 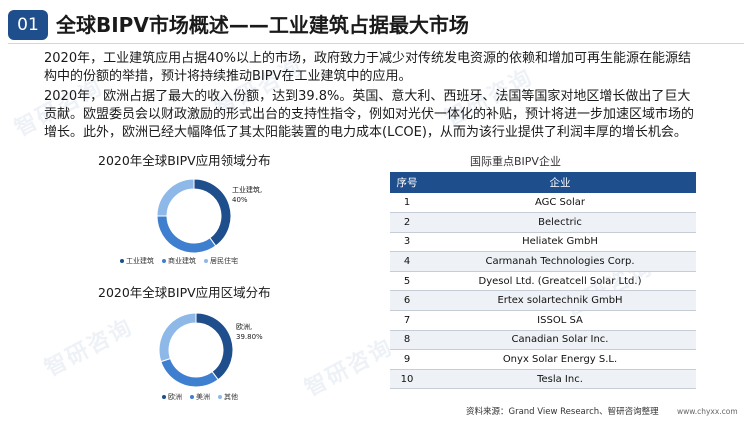 I want to click on page-title: 全球BIPV市场概述——工业建筑占据最大市场, so click(x=262, y=25).